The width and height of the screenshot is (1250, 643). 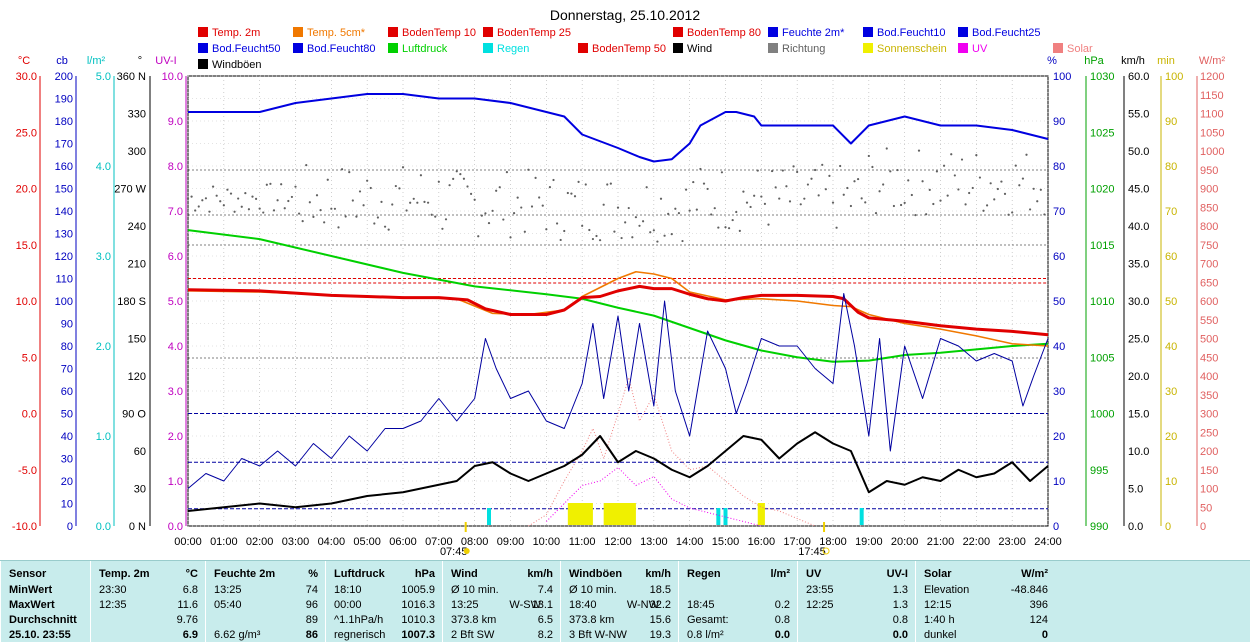 I want to click on axis-tick-label: 30.0, so click(x=1138, y=302).